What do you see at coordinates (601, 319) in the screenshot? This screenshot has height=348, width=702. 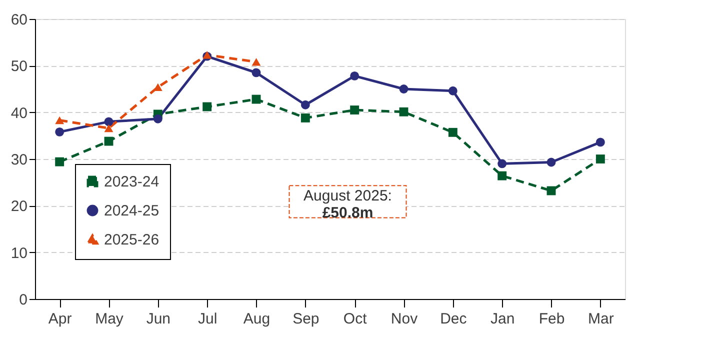 I see `x-tick-label: Mar` at bounding box center [601, 319].